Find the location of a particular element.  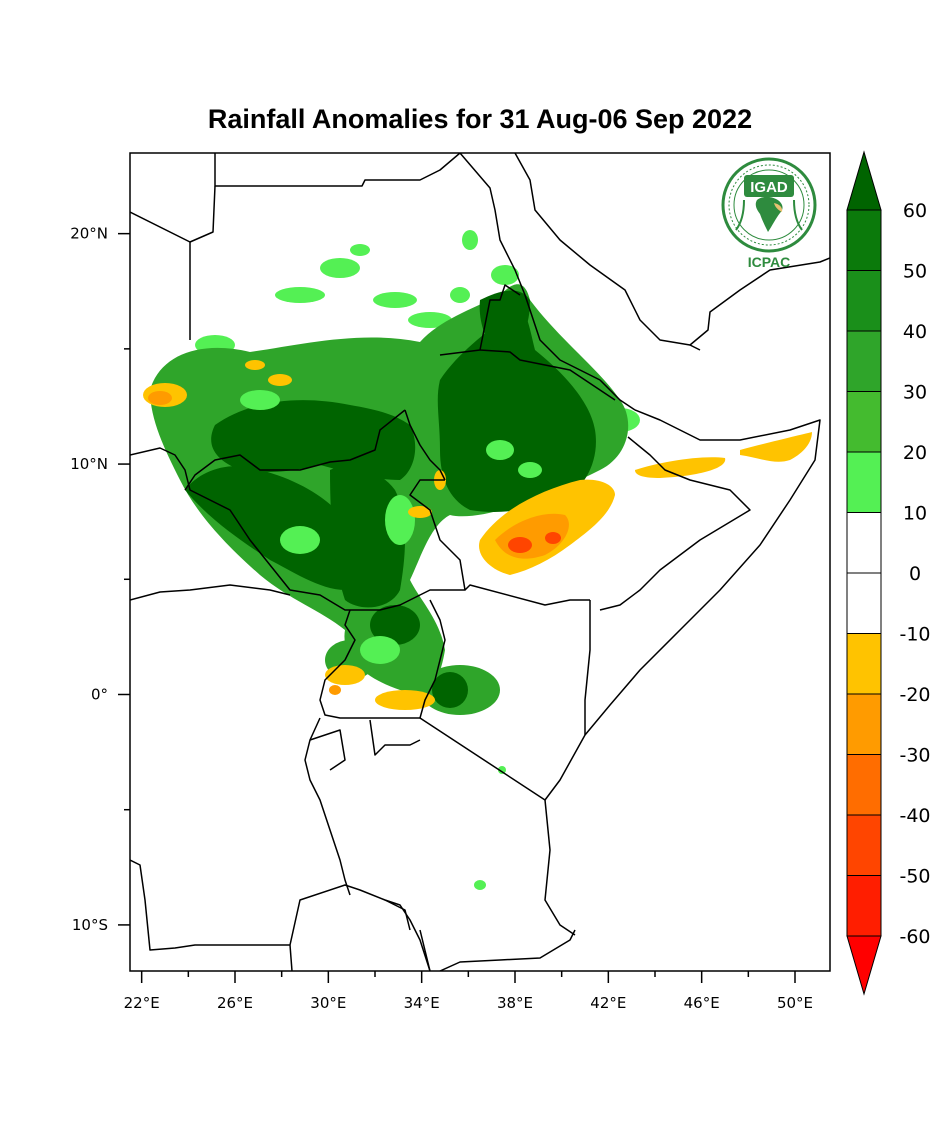

colorbar-label: -30 is located at coordinates (914, 756).